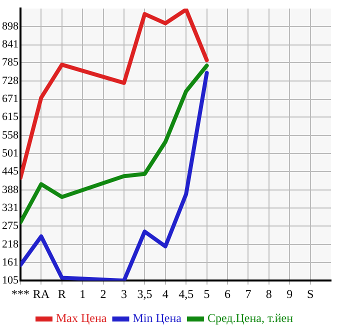  What do you see at coordinates (21, 293) in the screenshot?
I see `x-tick-label: ***` at bounding box center [21, 293].